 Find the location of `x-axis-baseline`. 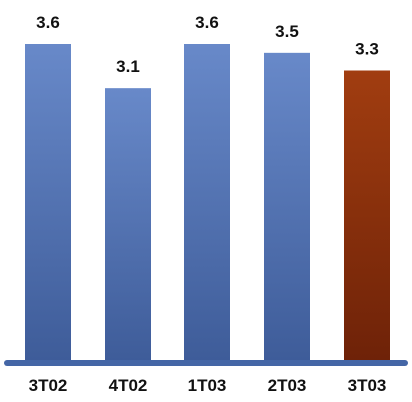

x-axis-baseline is located at coordinates (206, 363).